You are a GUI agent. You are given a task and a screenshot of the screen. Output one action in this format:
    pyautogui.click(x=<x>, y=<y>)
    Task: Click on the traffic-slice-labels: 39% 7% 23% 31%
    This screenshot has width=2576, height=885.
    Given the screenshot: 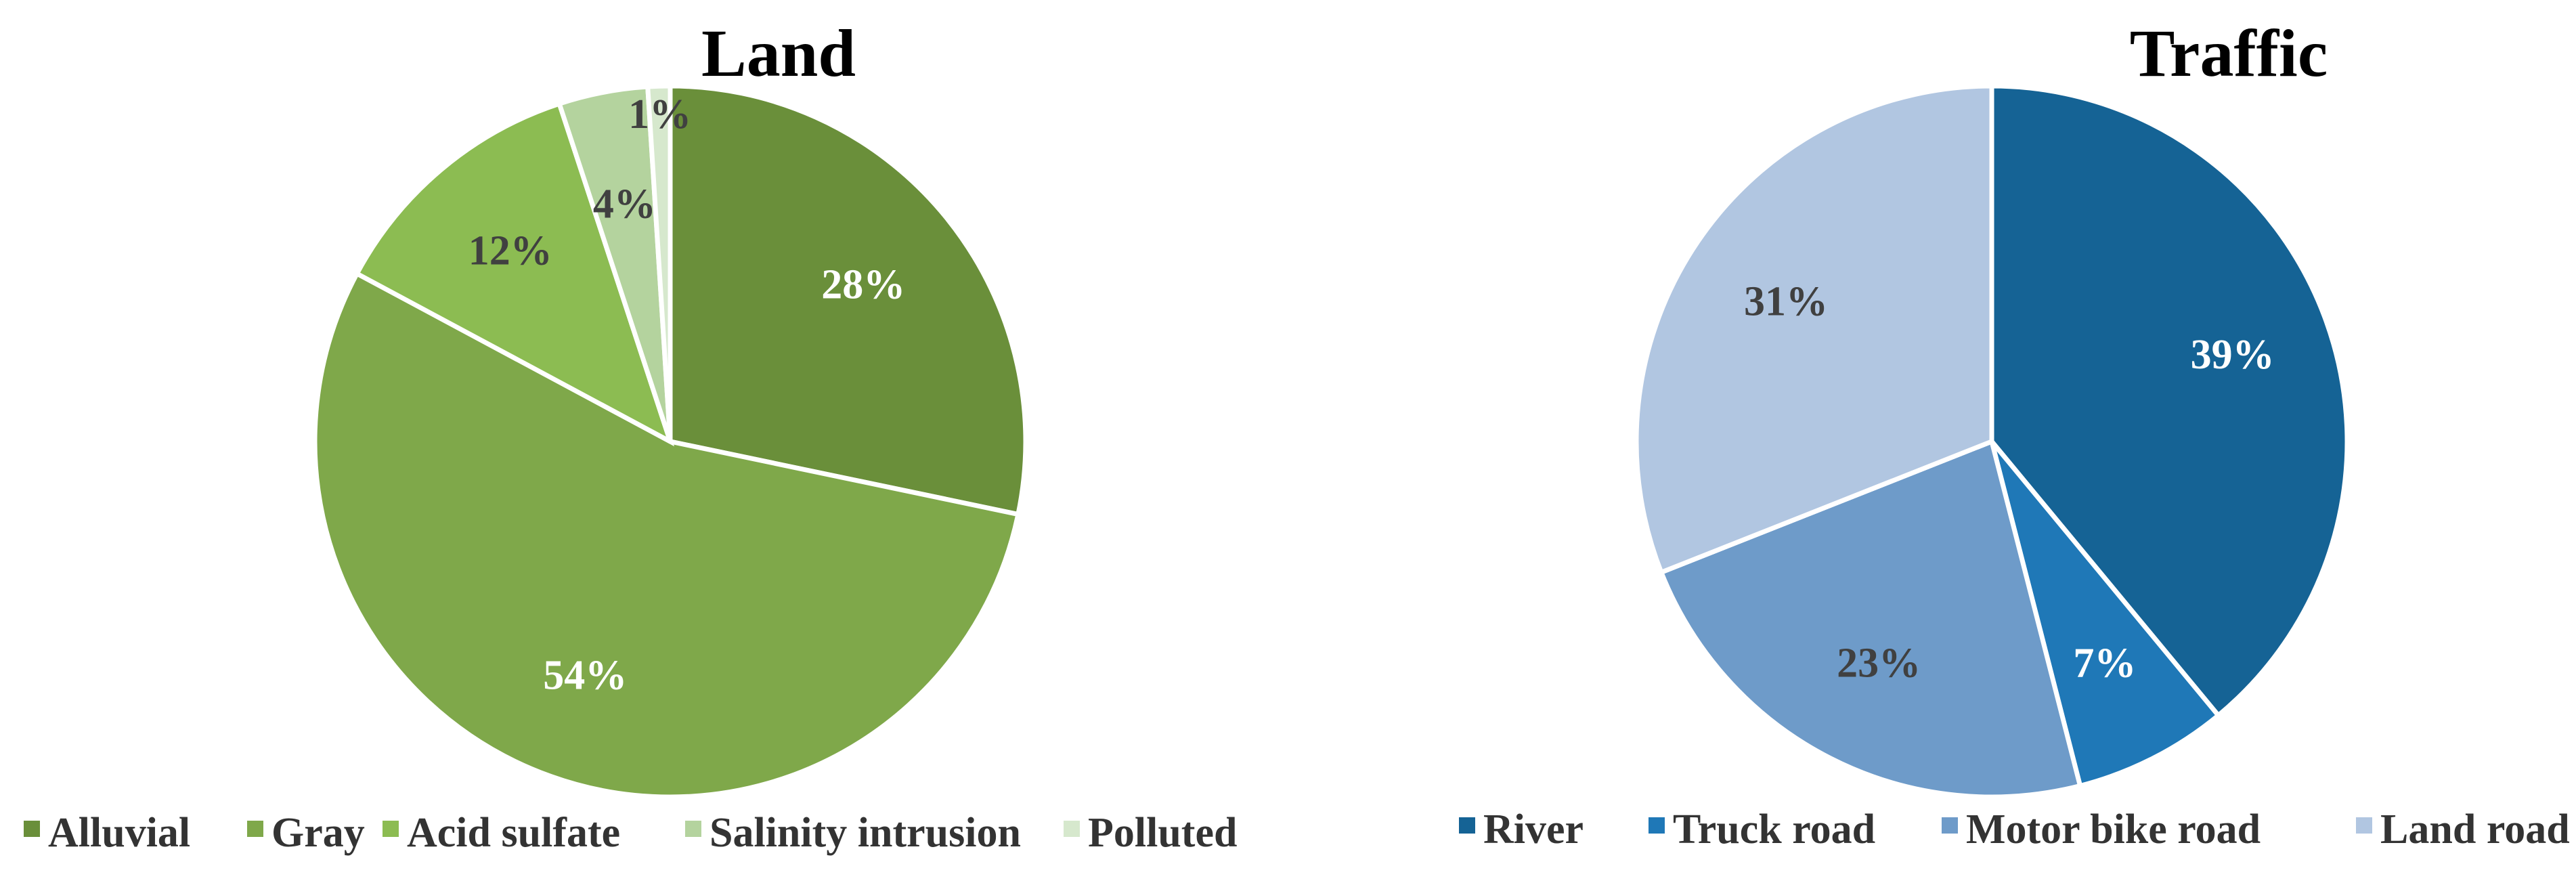 What is the action you would take?
    pyautogui.click(x=2009, y=482)
    